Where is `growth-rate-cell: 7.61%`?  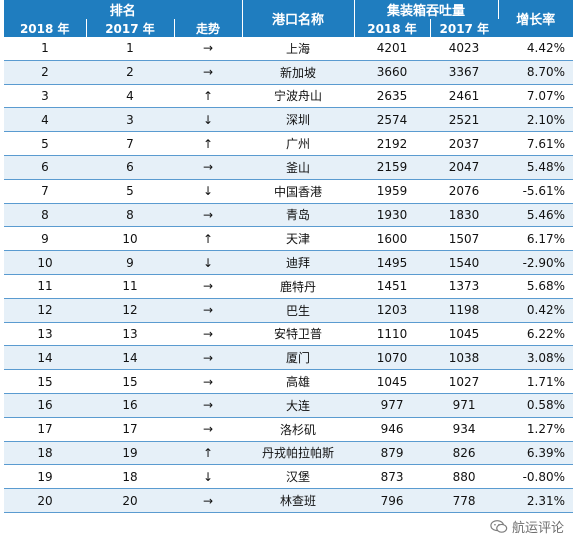
growth-rate-cell: 7.61% is located at coordinates (536, 143).